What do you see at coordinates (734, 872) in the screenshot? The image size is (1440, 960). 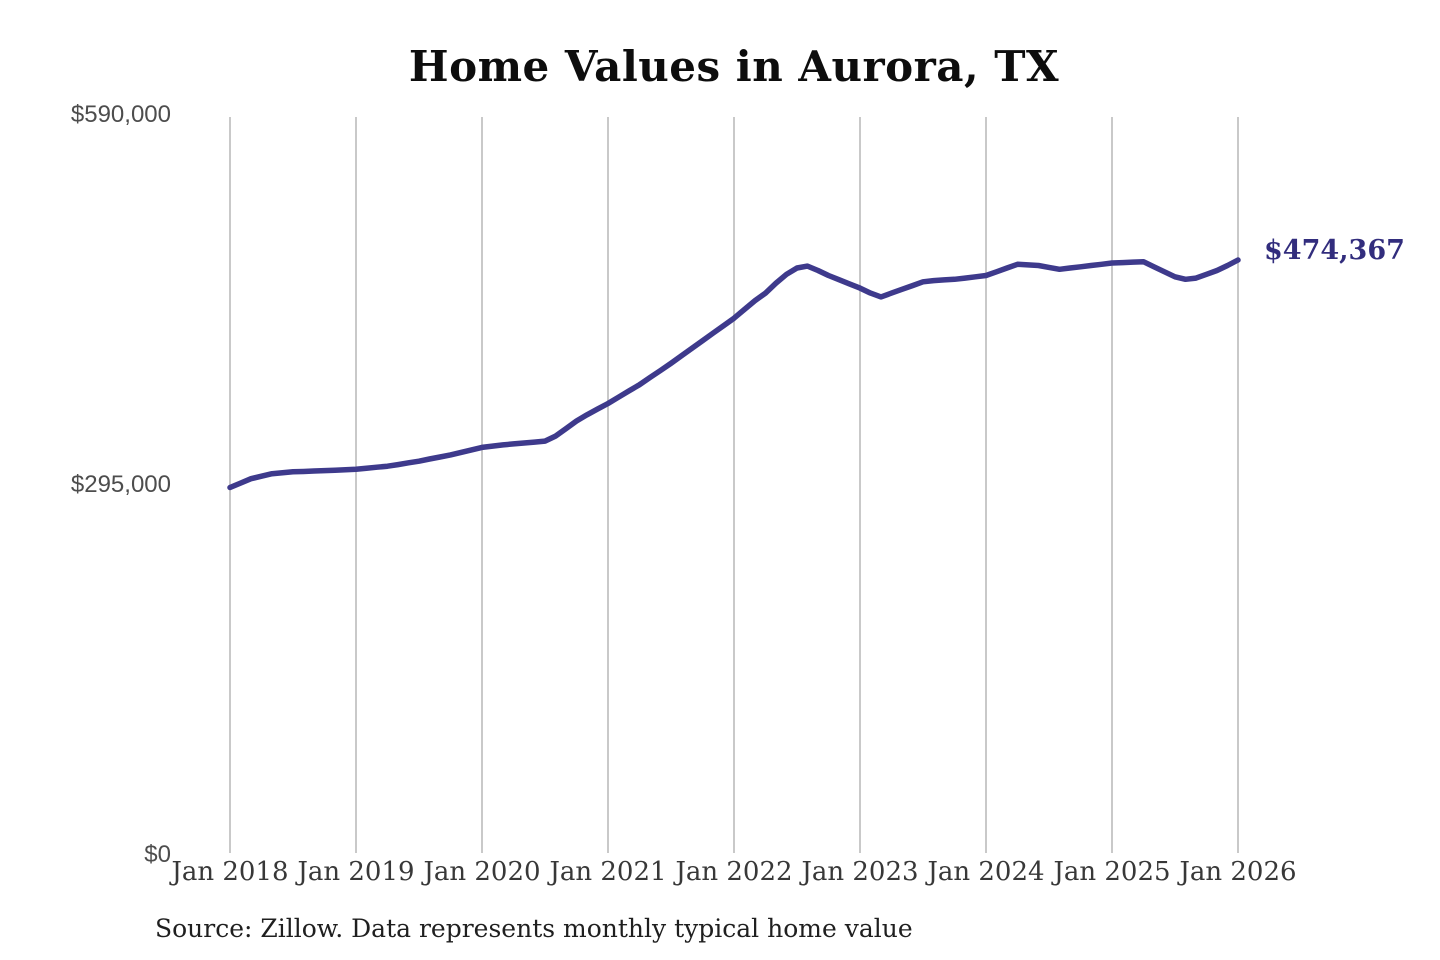 I see `x-axis-label: Jan 2022` at bounding box center [734, 872].